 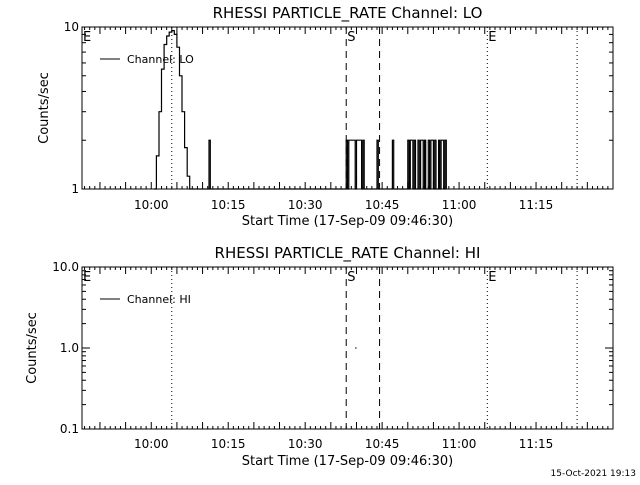 I want to click on y-tick-label: 1, so click(x=75, y=189).